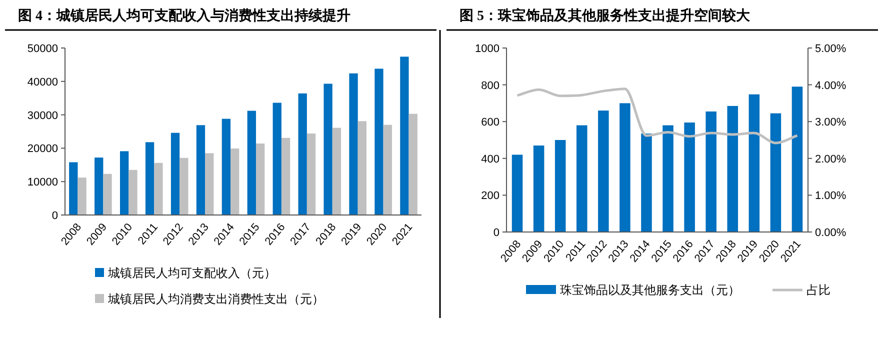  What do you see at coordinates (490, 196) in the screenshot?
I see `y-tick-label: 200` at bounding box center [490, 196].